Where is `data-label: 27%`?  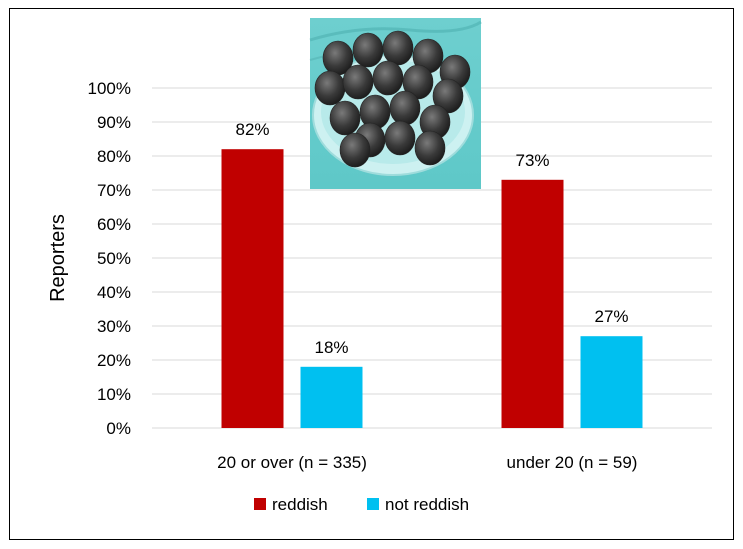
data-label: 27% is located at coordinates (611, 316).